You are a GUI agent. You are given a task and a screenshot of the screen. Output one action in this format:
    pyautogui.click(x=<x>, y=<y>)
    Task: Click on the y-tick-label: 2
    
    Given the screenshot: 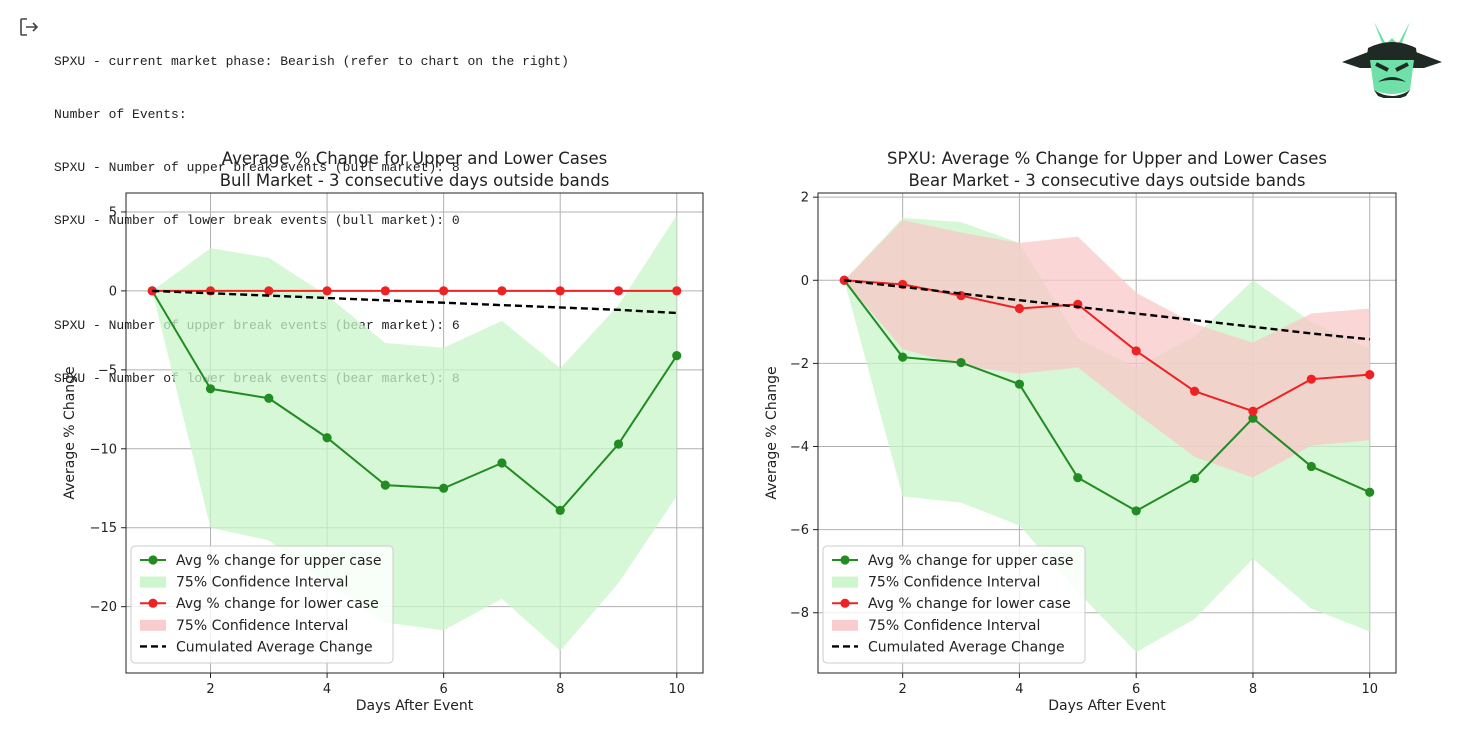 What is the action you would take?
    pyautogui.click(x=805, y=198)
    